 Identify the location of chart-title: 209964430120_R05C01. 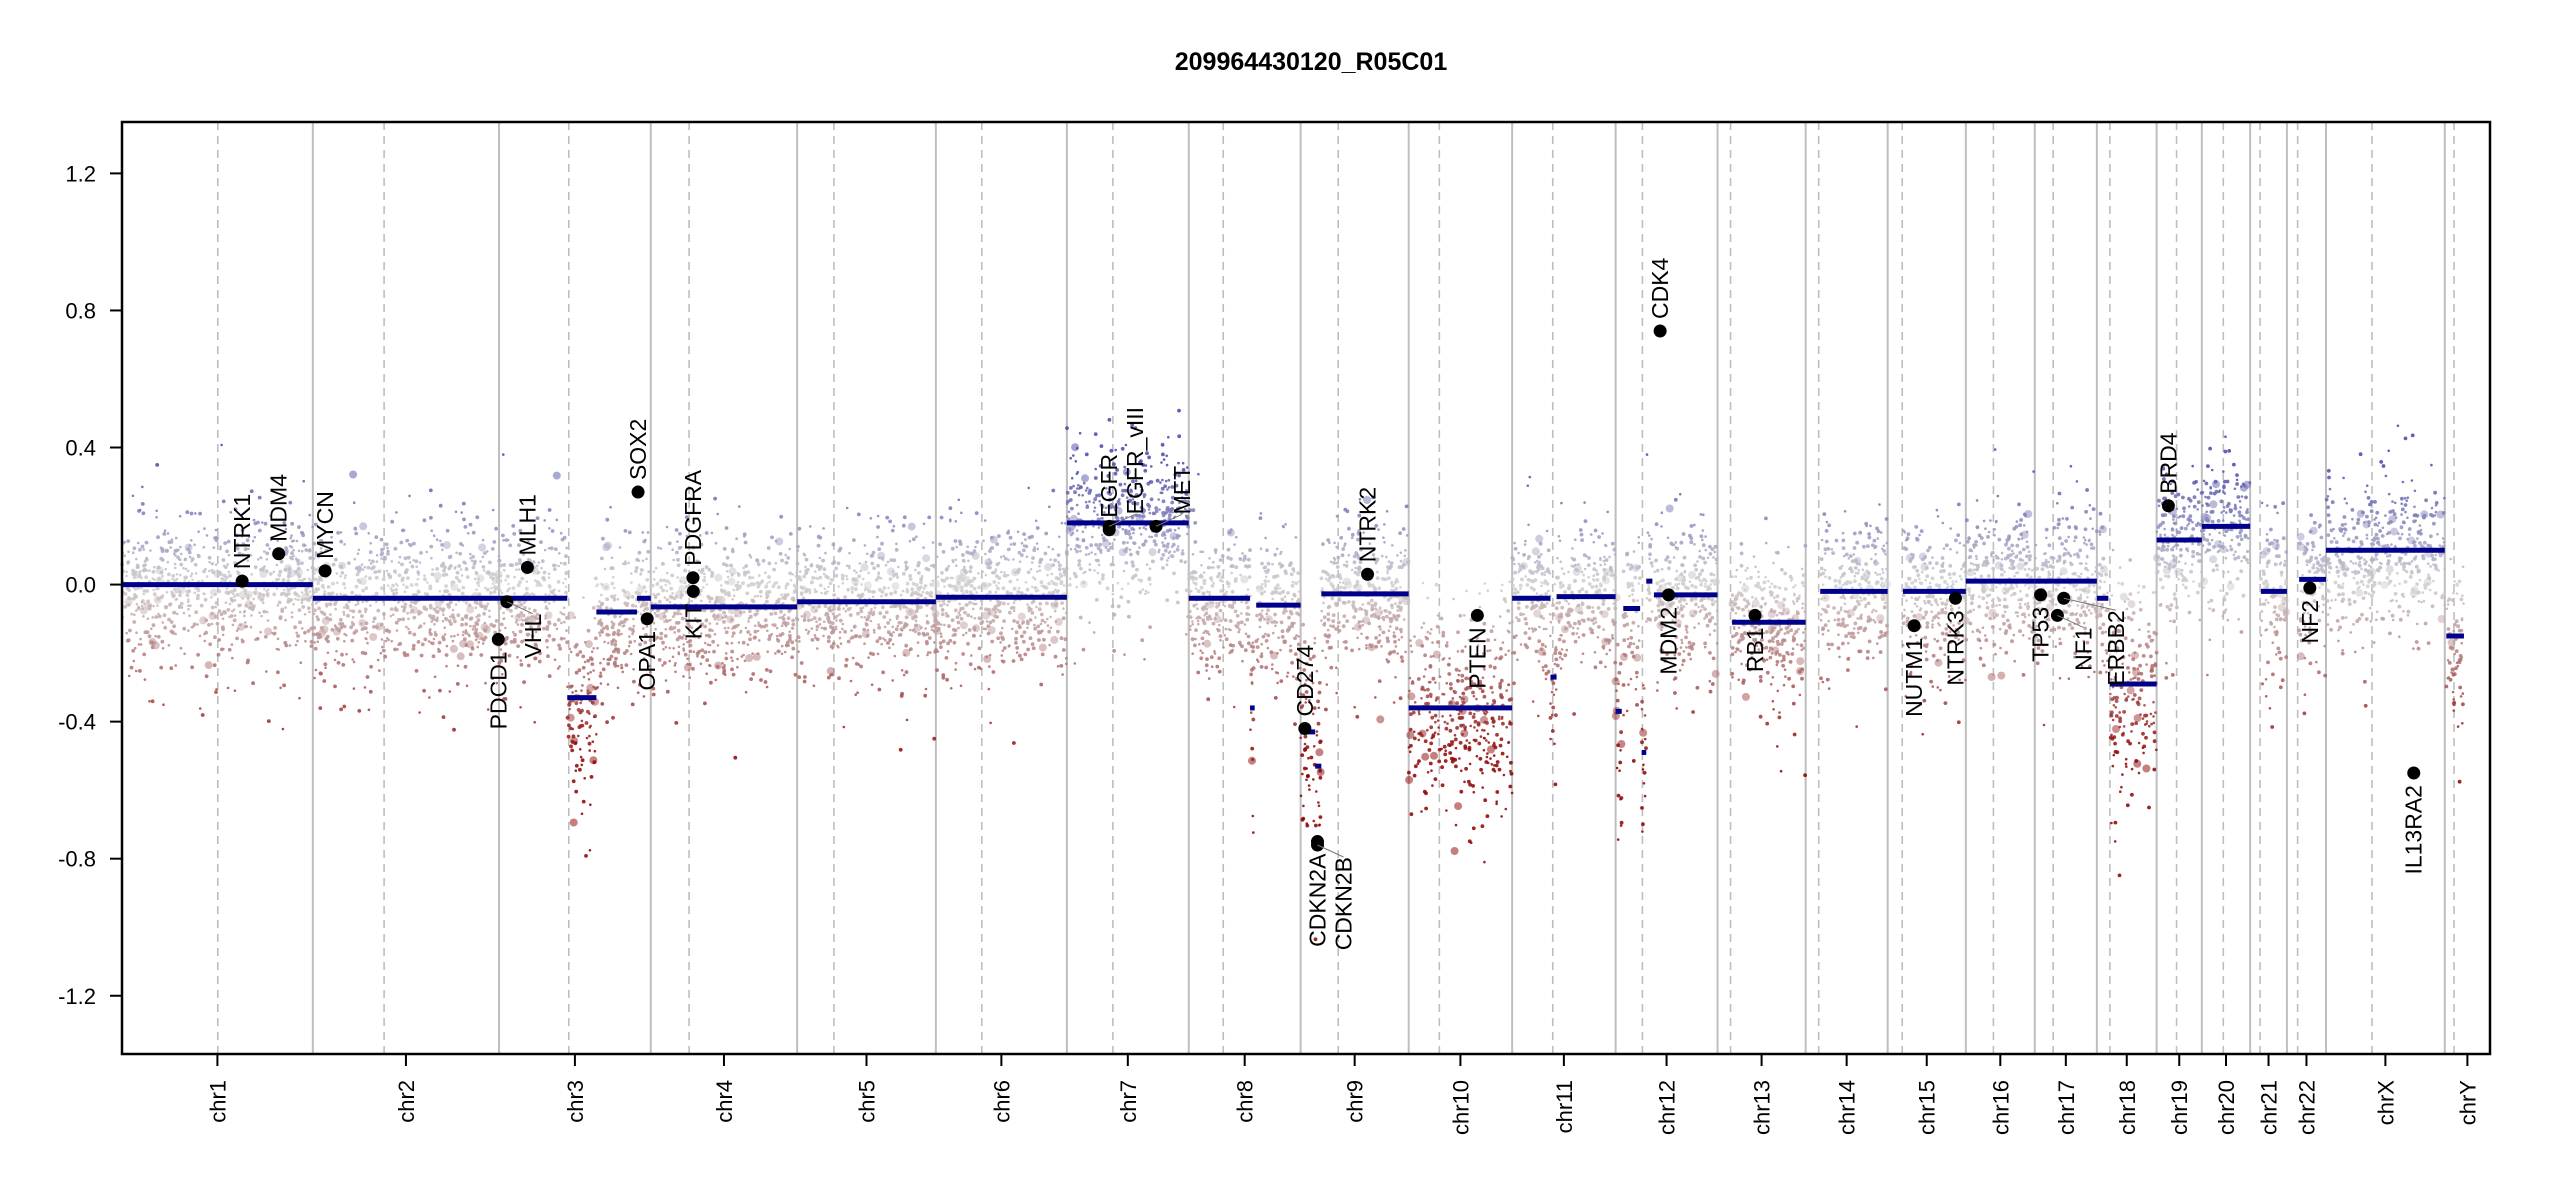
(1311, 62).